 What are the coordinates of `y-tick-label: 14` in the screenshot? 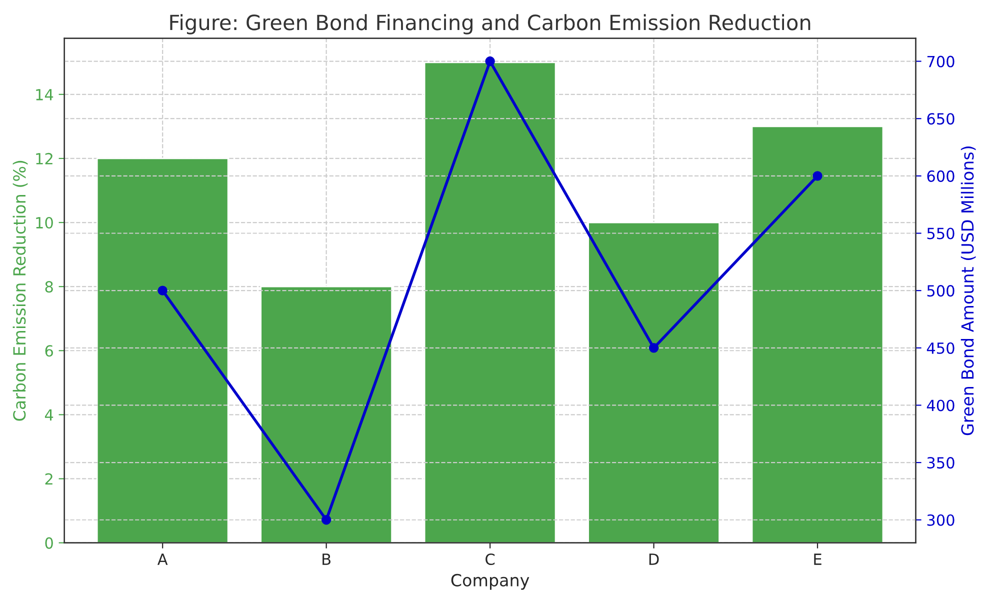 It's located at (45, 94).